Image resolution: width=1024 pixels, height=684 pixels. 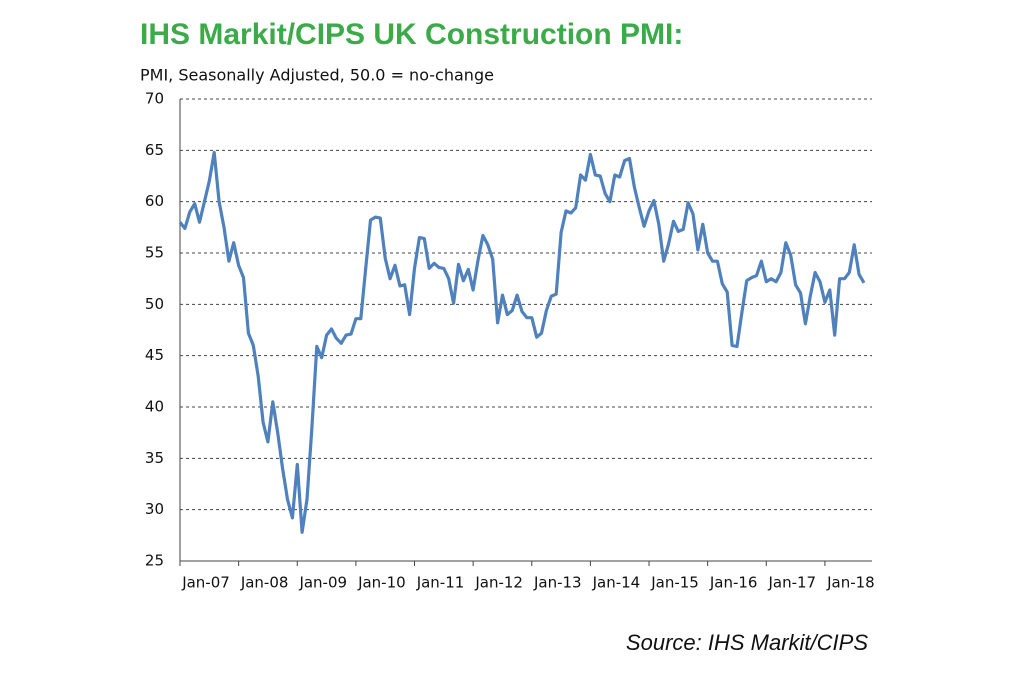 What do you see at coordinates (616, 583) in the screenshot?
I see `x-tick-label: Jan-14` at bounding box center [616, 583].